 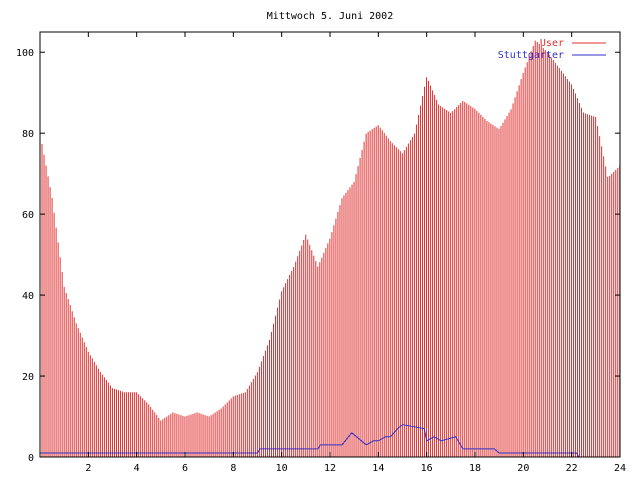 What do you see at coordinates (88, 468) in the screenshot?
I see `x-tick-label: 2` at bounding box center [88, 468].